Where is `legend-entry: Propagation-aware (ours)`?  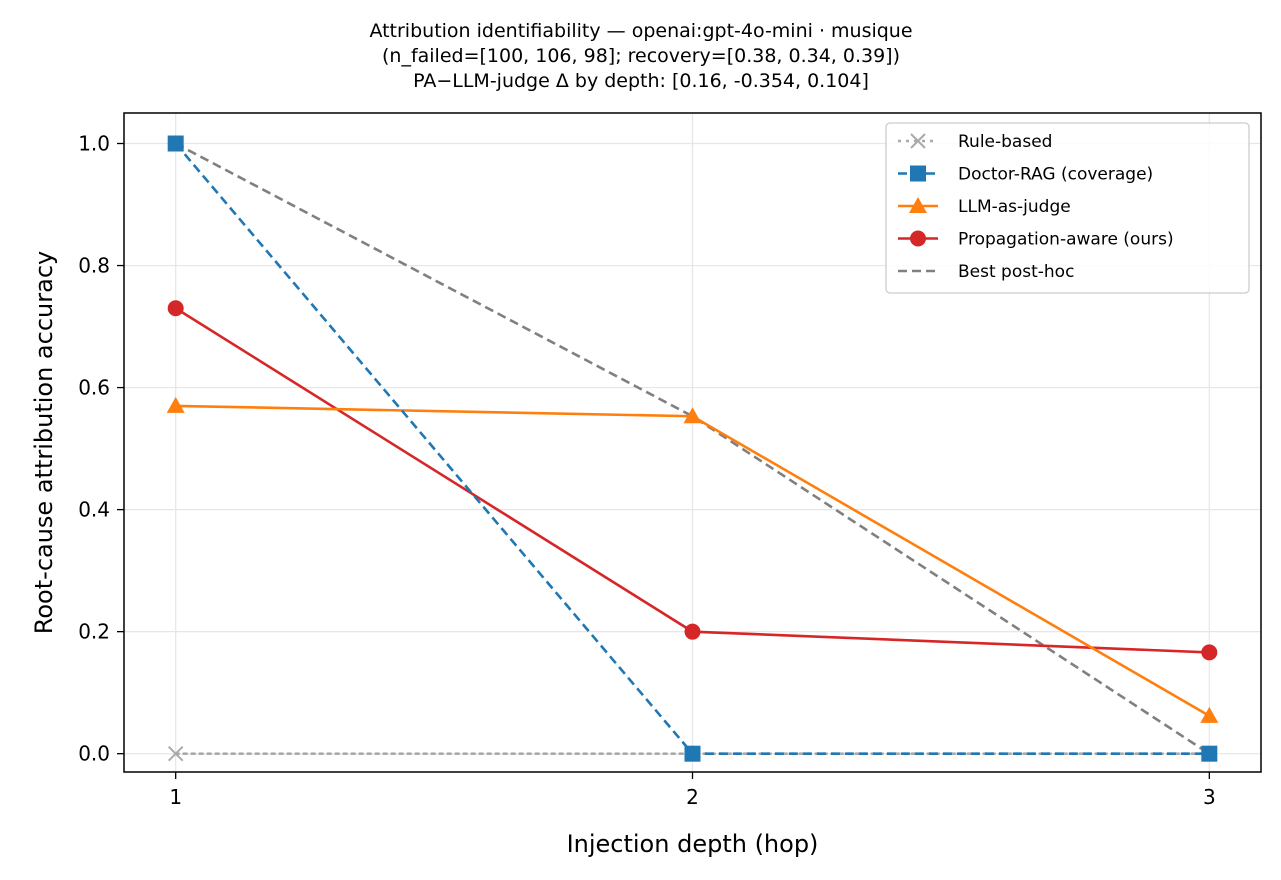
legend-entry: Propagation-aware (ours) is located at coordinates (1036, 240).